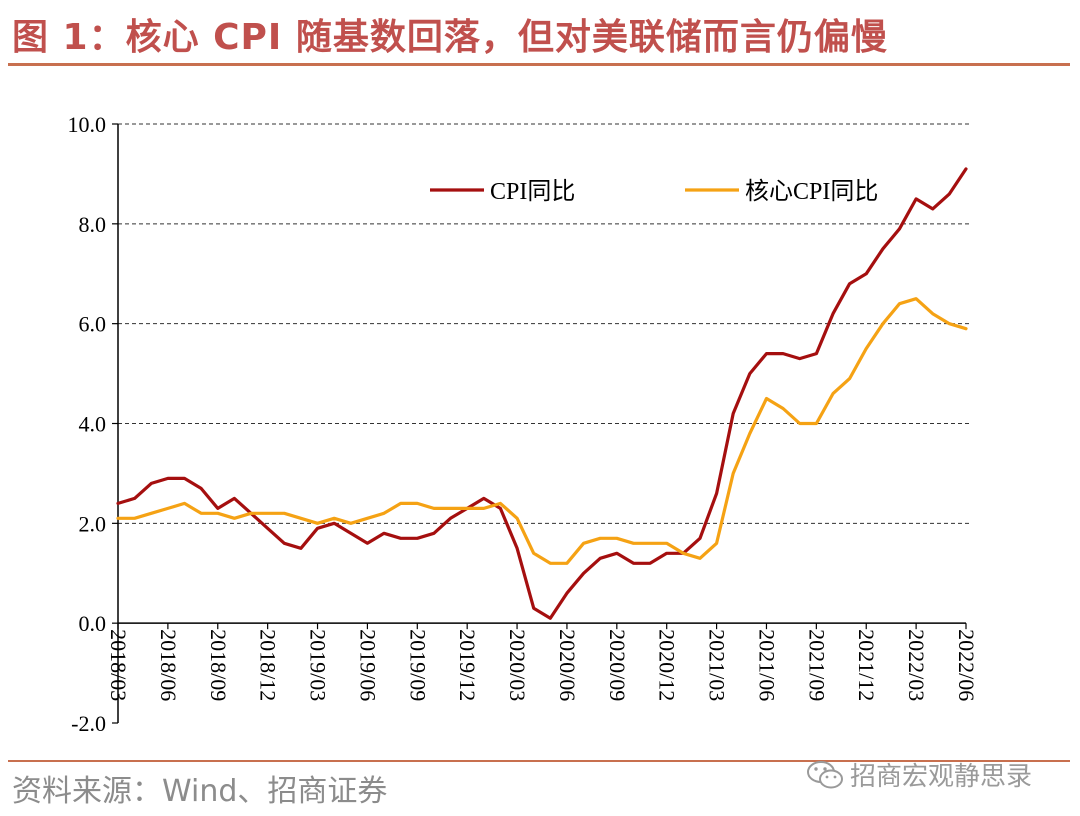  I want to click on watermark-text: 招商宏观静思录, so click(941, 777).